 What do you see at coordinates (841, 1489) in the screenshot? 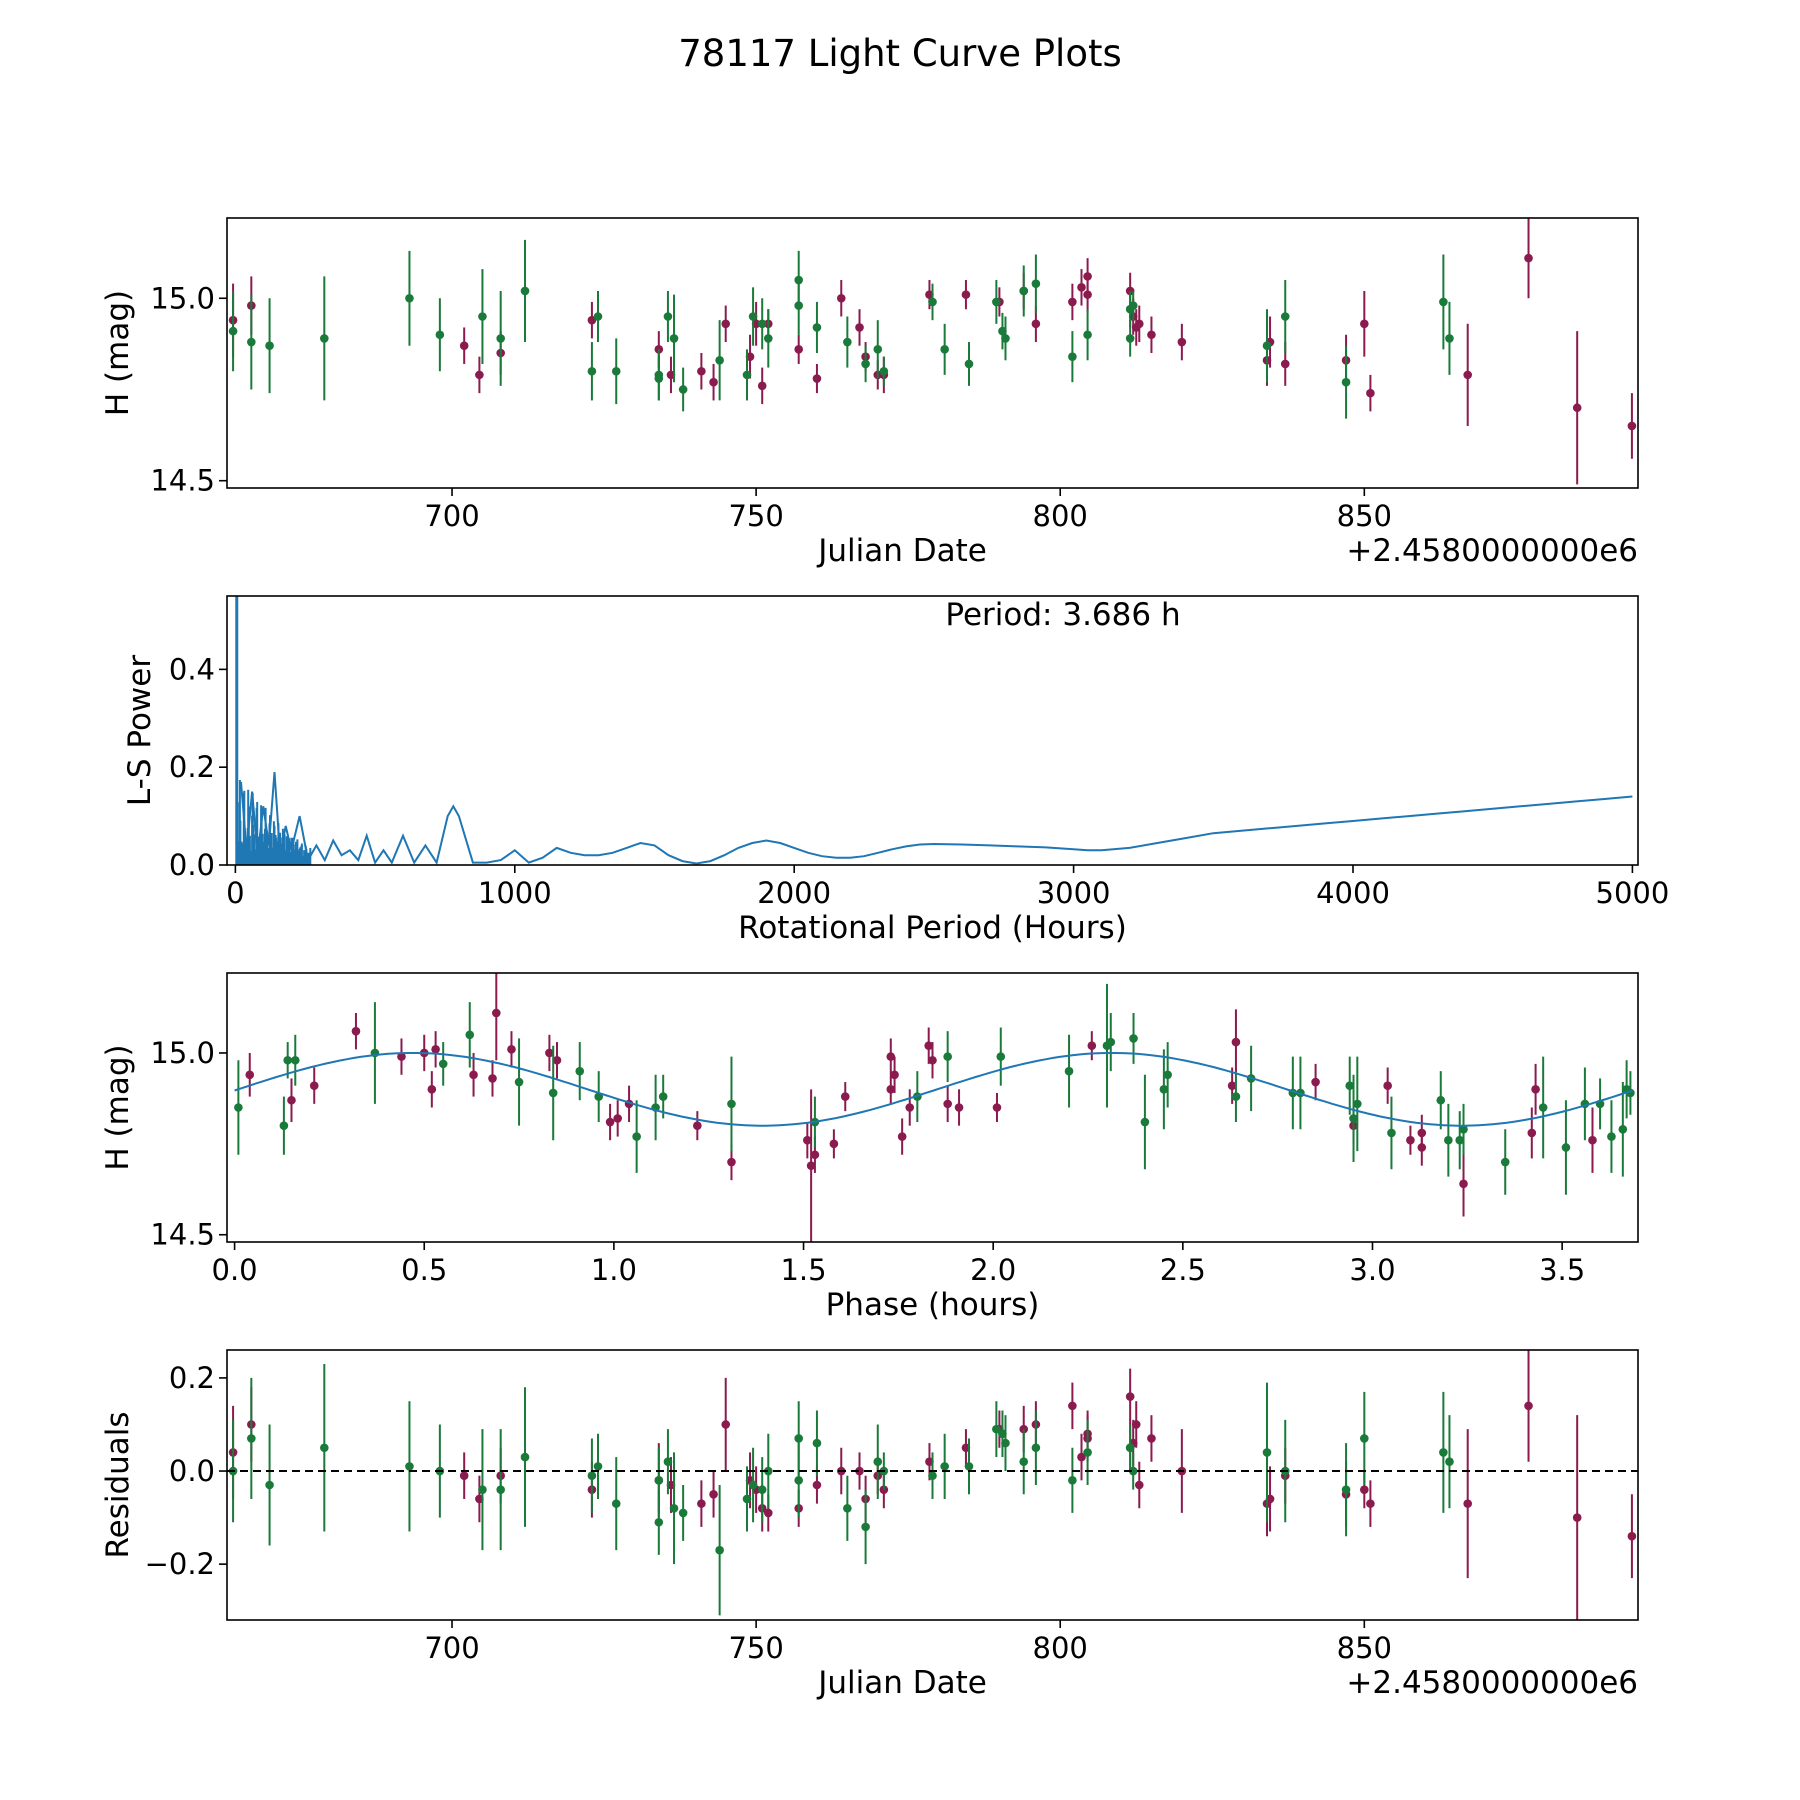
I see `series-g-band` at bounding box center [841, 1489].